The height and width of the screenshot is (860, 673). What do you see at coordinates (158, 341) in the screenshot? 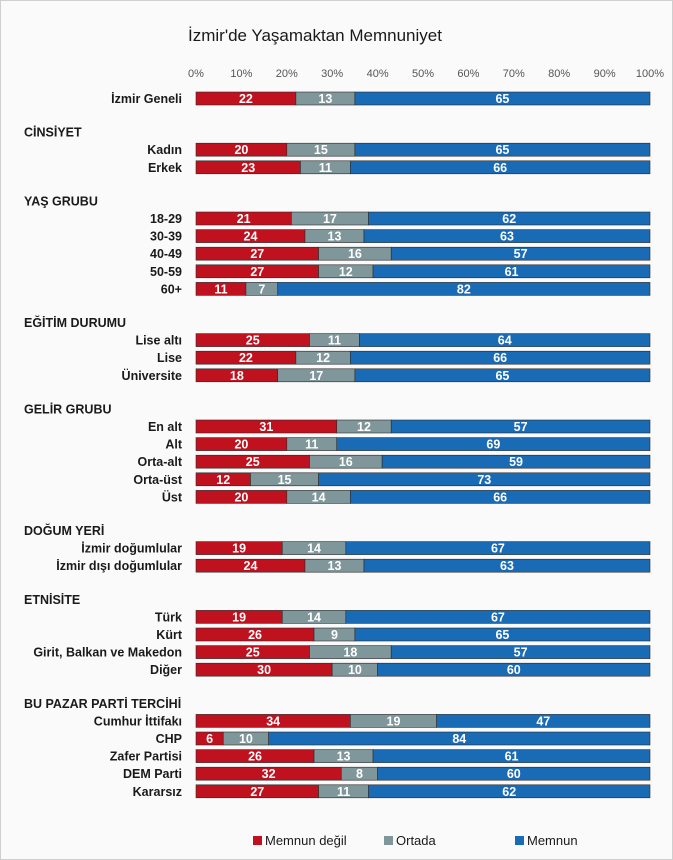
I see `row-label: Lise altı` at bounding box center [158, 341].